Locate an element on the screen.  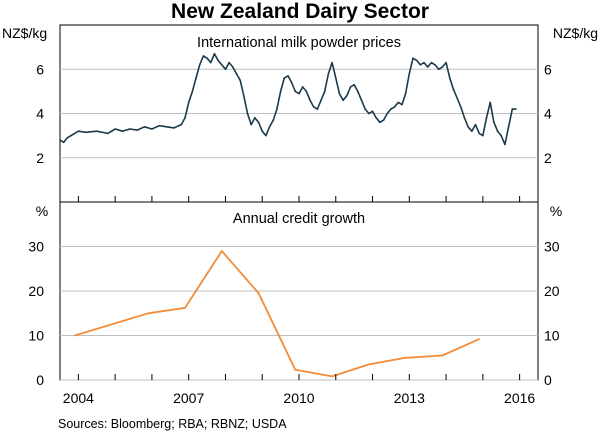
panel-title-credit: Annual credit growth is located at coordinates (299, 219).